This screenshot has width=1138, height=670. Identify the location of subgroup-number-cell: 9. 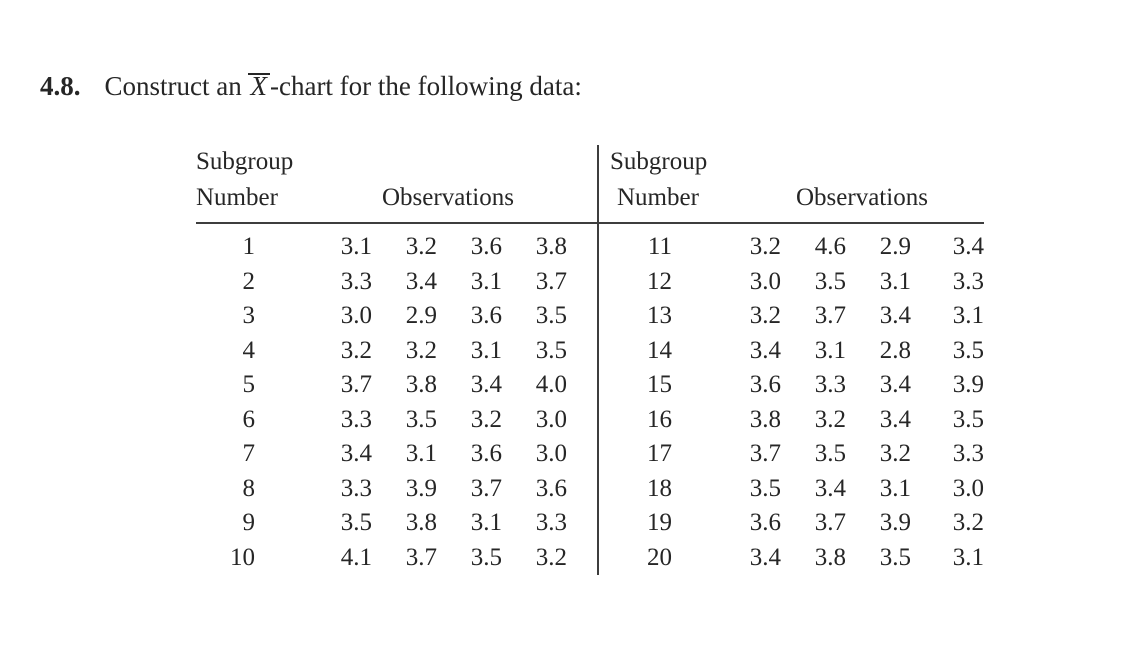
(249, 522).